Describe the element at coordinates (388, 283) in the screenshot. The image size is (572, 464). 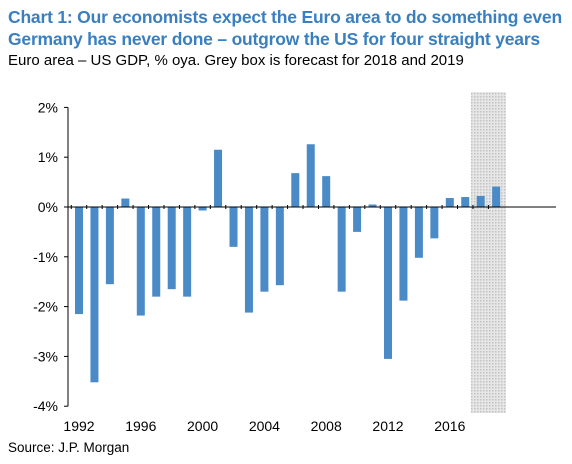
I see `bar-2012` at that location.